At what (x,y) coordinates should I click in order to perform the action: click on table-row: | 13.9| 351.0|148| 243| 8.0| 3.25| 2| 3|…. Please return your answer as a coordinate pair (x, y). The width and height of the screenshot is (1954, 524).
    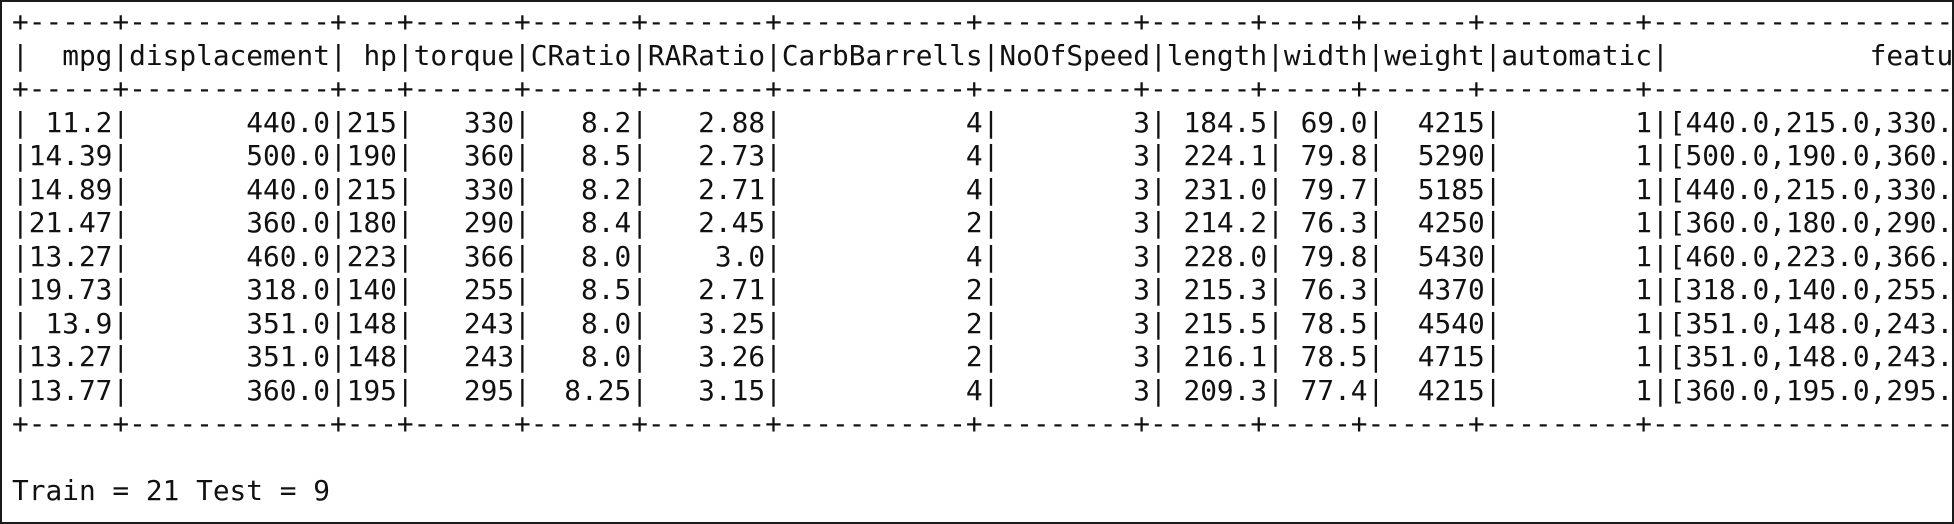
    Looking at the image, I should click on (983, 323).